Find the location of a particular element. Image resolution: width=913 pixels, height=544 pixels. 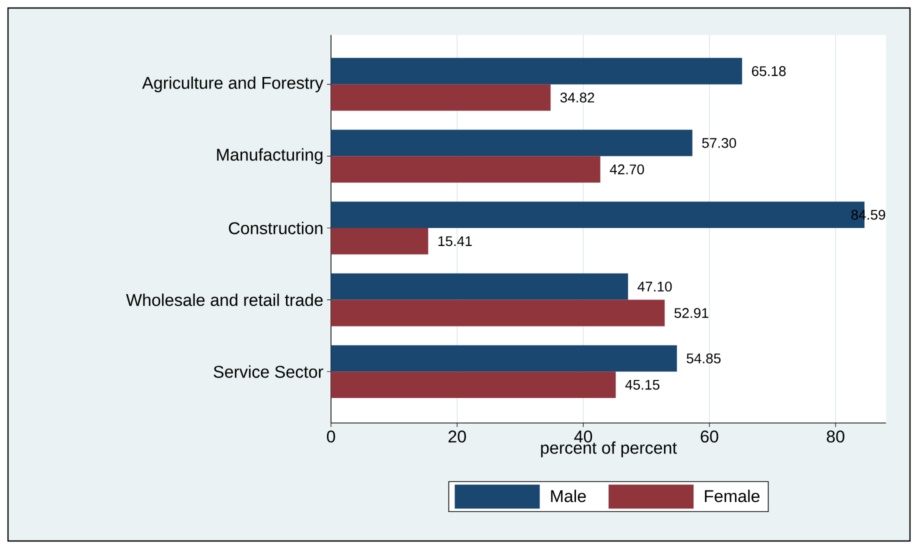

data-label: 47.10 is located at coordinates (655, 287).